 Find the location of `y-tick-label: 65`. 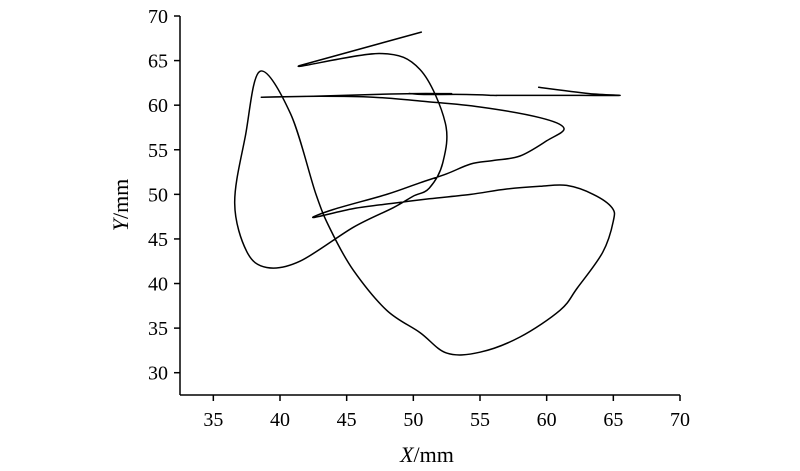

y-tick-label: 65 is located at coordinates (158, 62).